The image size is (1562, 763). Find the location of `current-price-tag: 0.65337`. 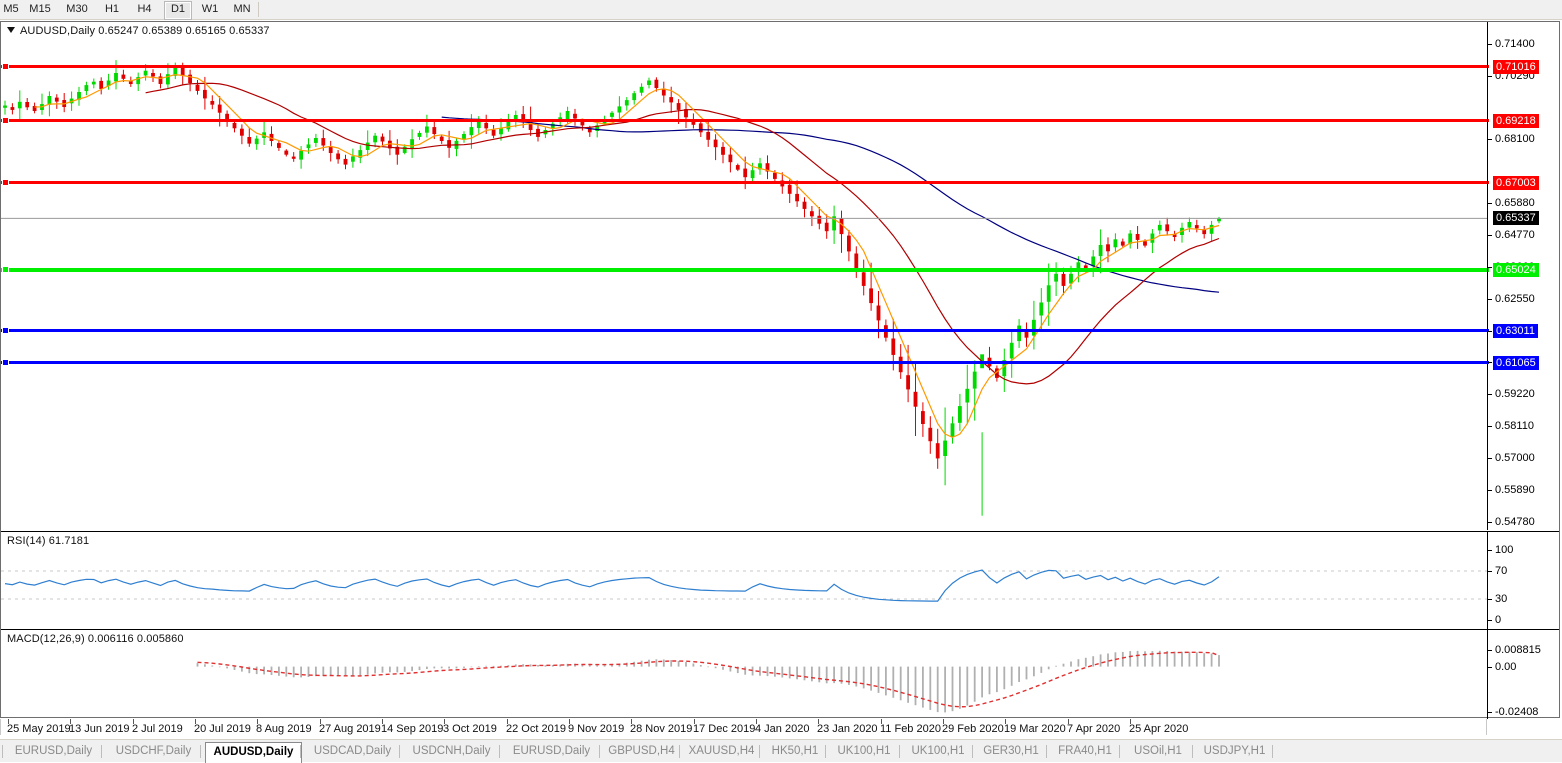

current-price-tag: 0.65337 is located at coordinates (1516, 218).